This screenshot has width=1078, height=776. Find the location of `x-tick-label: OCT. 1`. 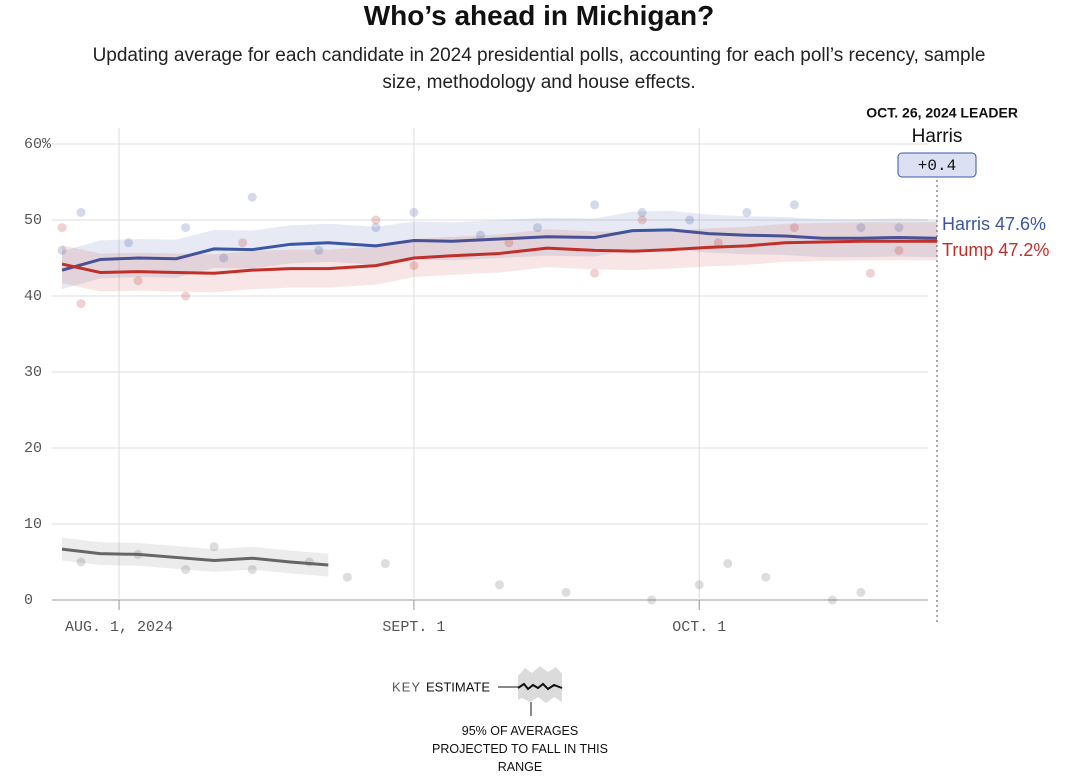

x-tick-label: OCT. 1 is located at coordinates (699, 627).